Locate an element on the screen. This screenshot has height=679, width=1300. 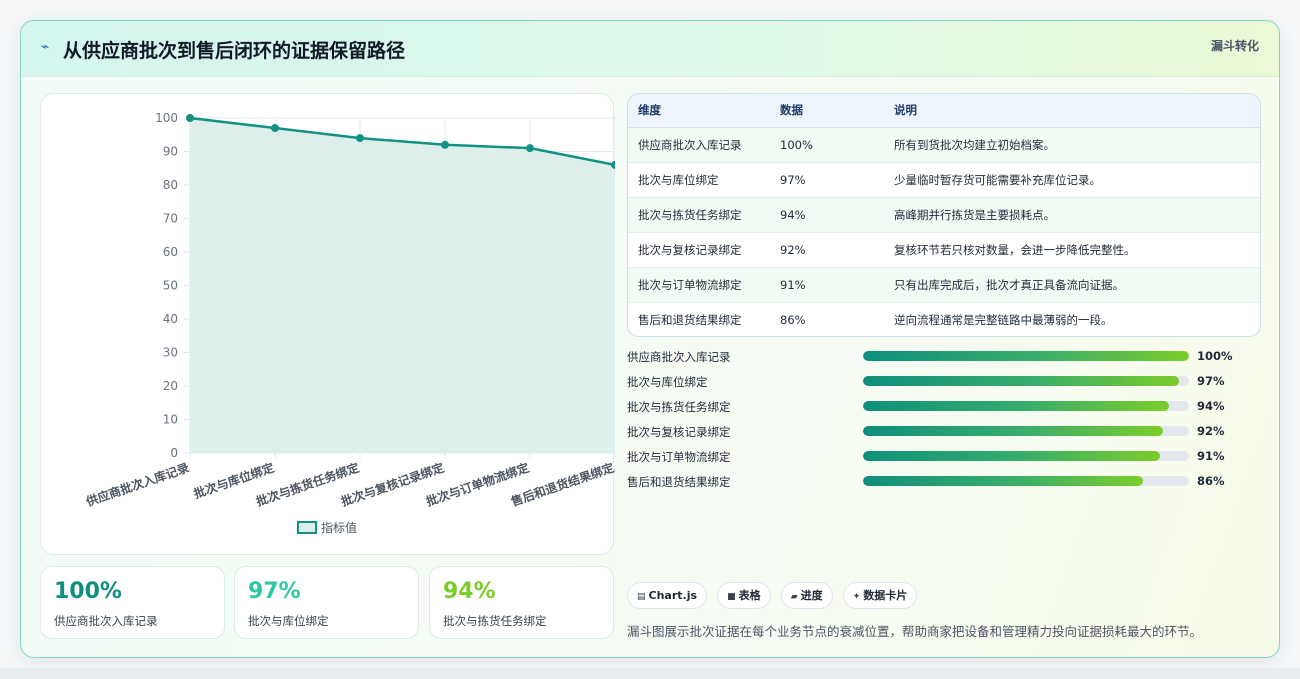
cell-value: 92% is located at coordinates (837, 250).